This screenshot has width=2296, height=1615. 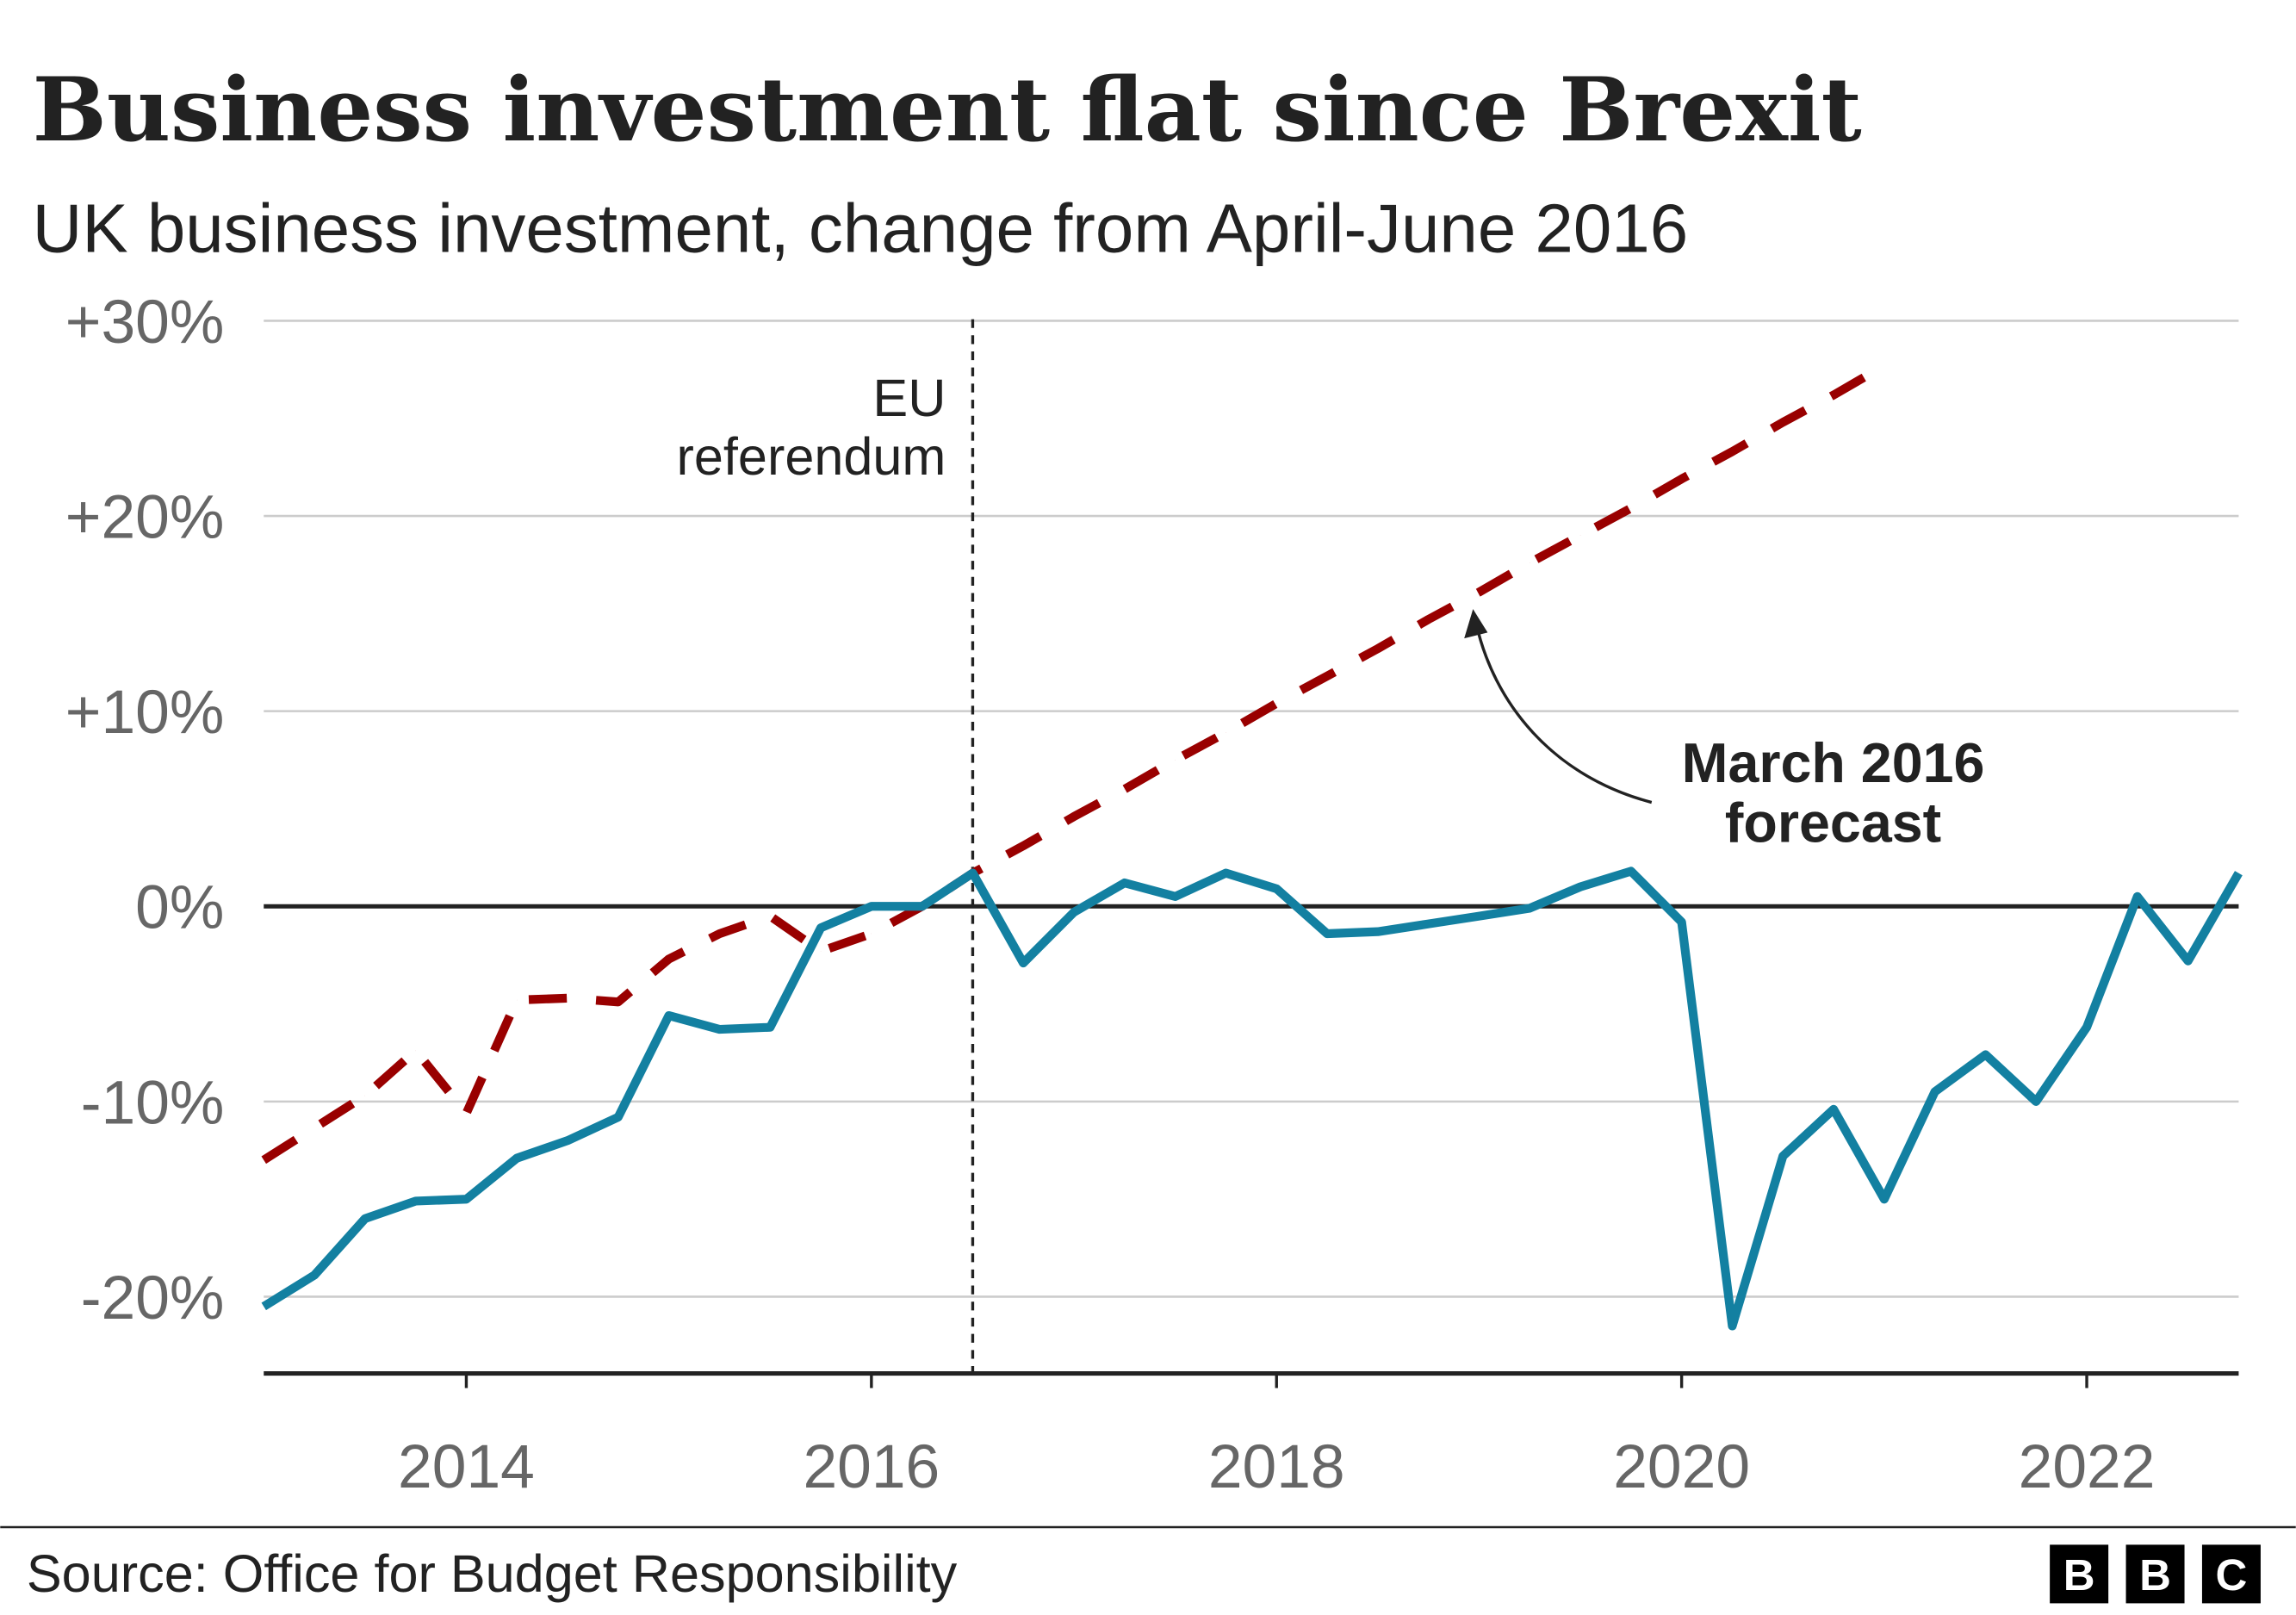 I want to click on x-tick-label: 2022, so click(x=2087, y=1466).